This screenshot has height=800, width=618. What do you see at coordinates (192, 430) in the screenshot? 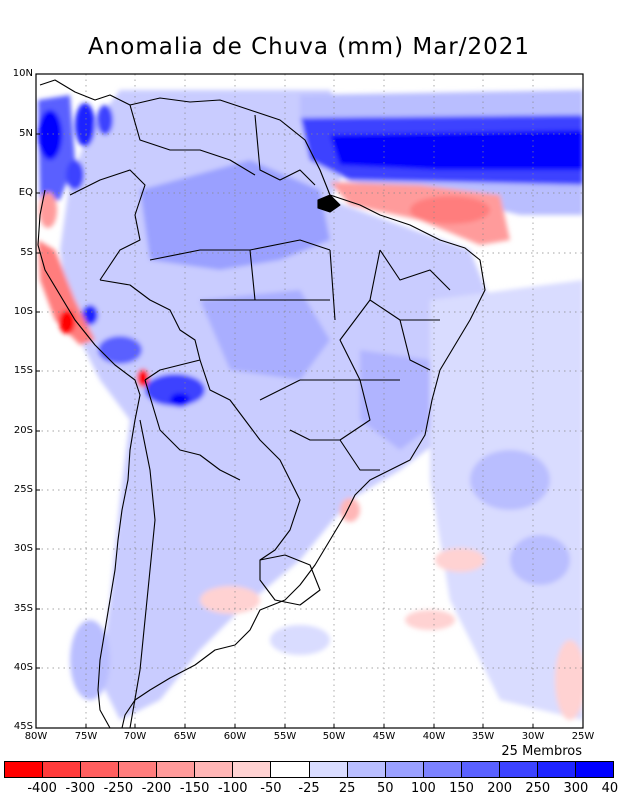
I see `border-bolivia-paraguay` at bounding box center [192, 430].